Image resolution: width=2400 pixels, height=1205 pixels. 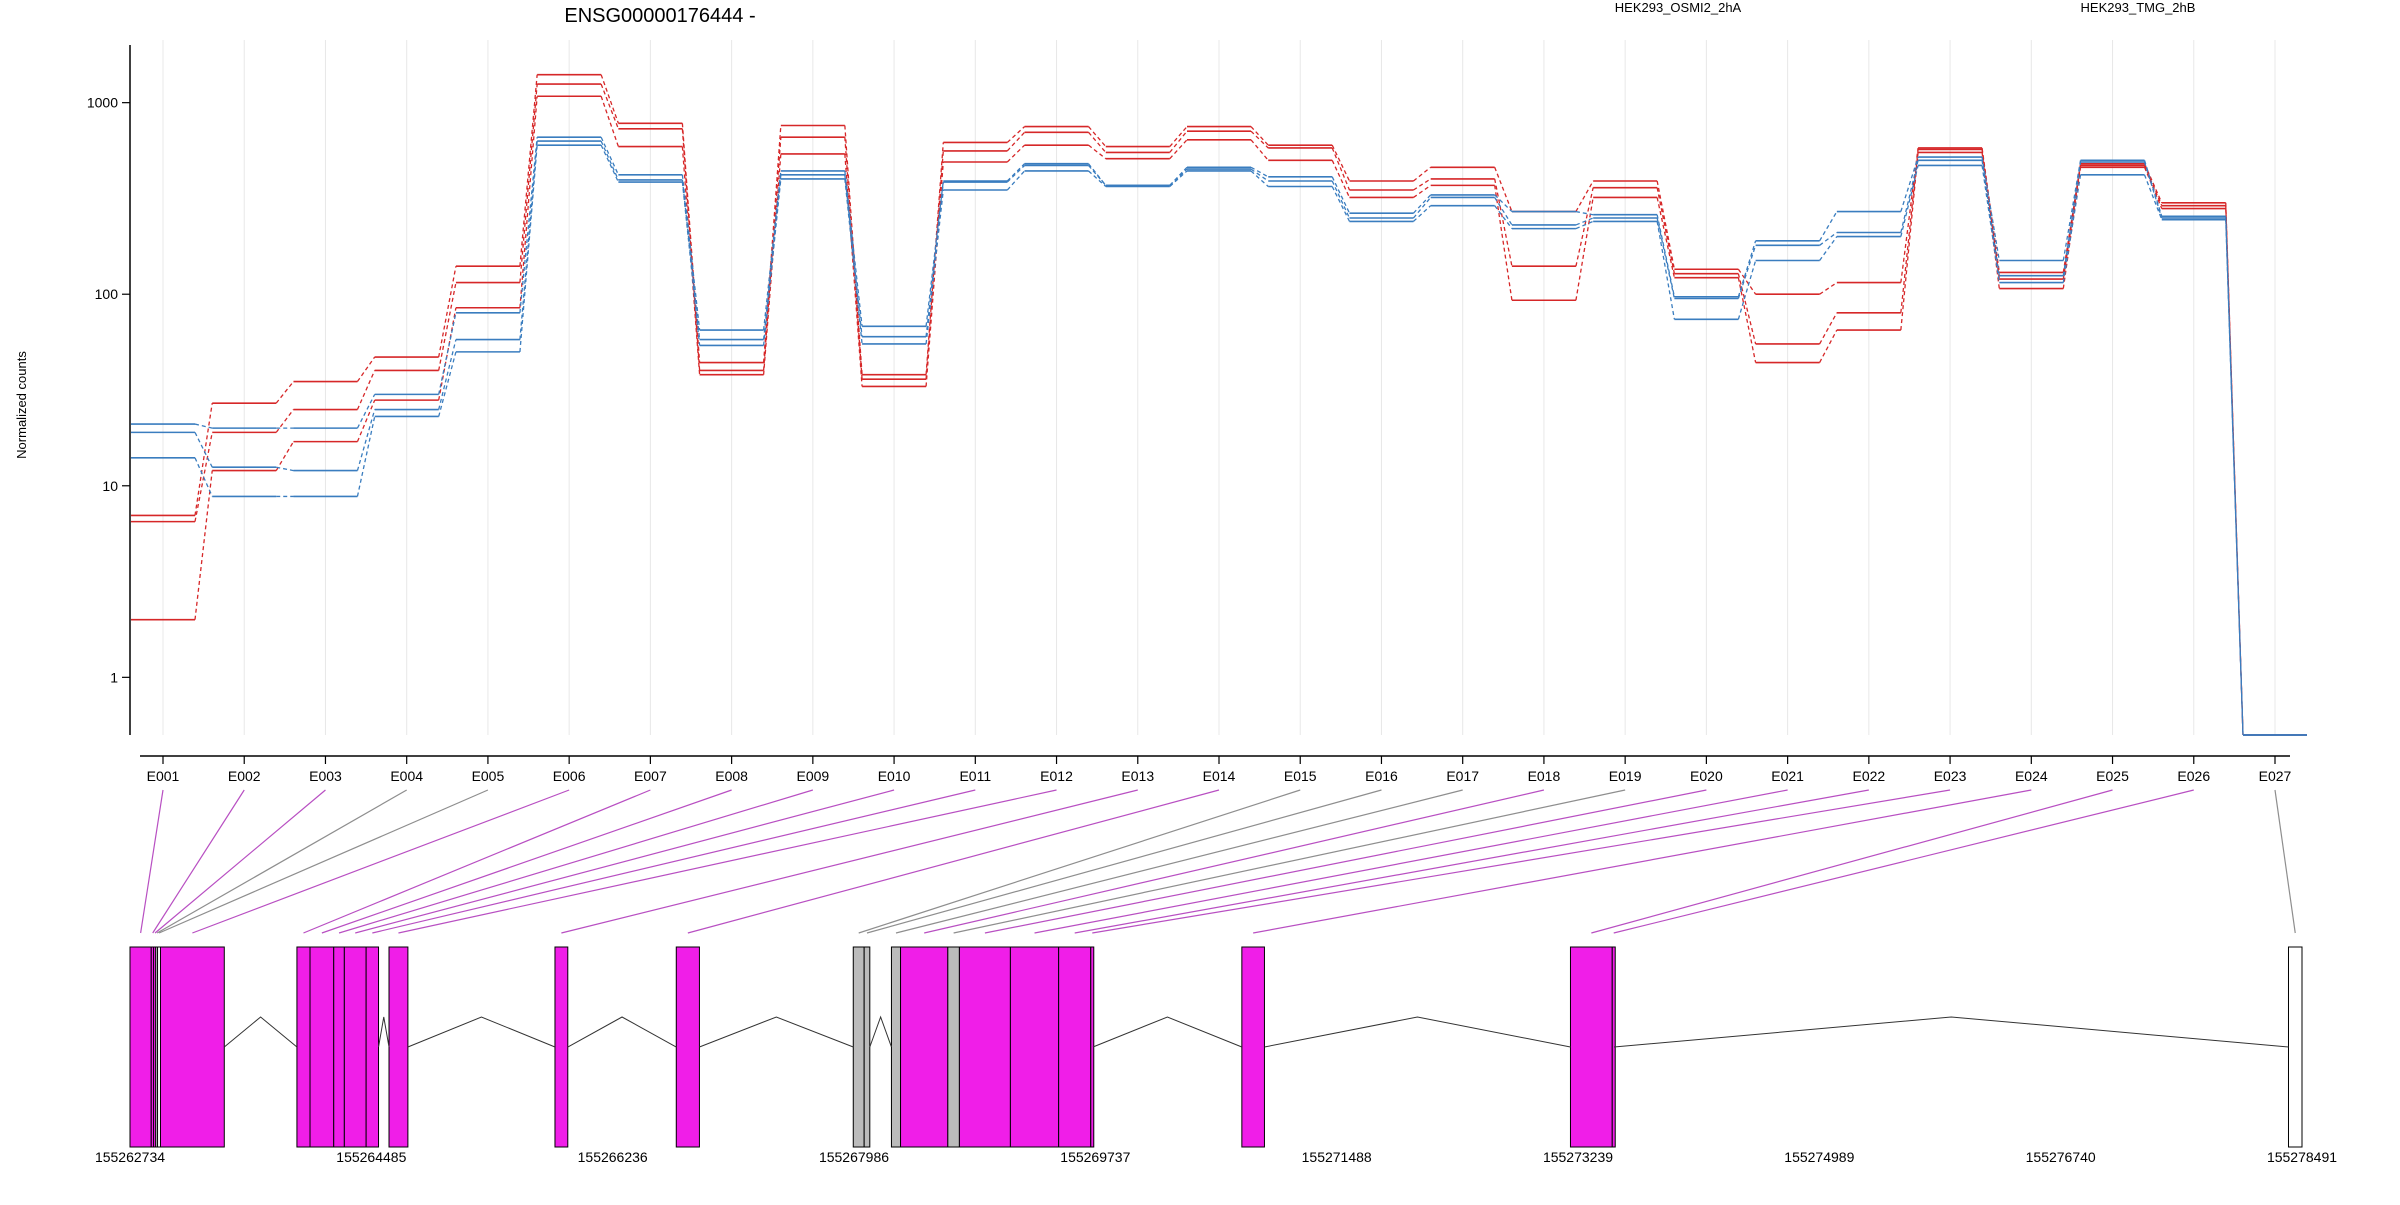 What do you see at coordinates (1625, 776) in the screenshot?
I see `x-tick-label: E019` at bounding box center [1625, 776].